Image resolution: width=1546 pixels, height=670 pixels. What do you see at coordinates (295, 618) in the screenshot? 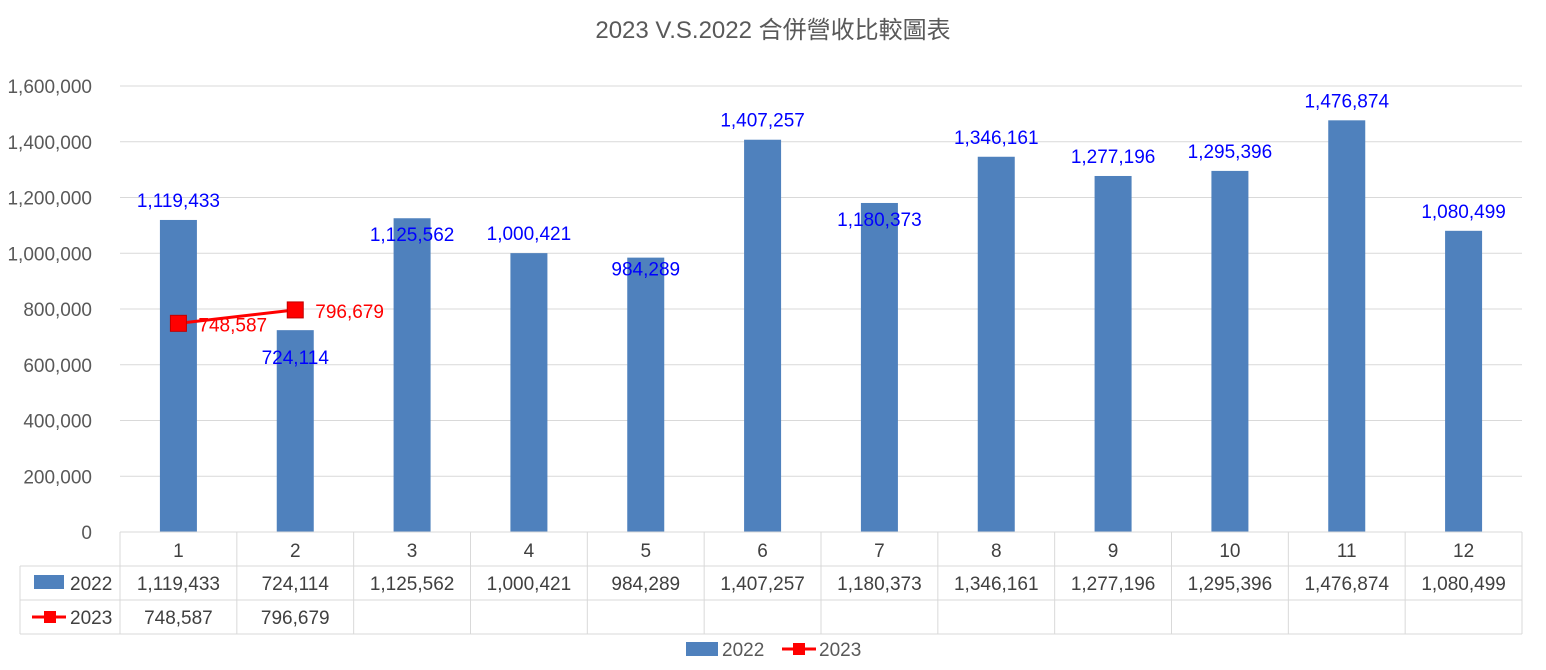
I see `table-cell-2023: 796,679` at bounding box center [295, 618].